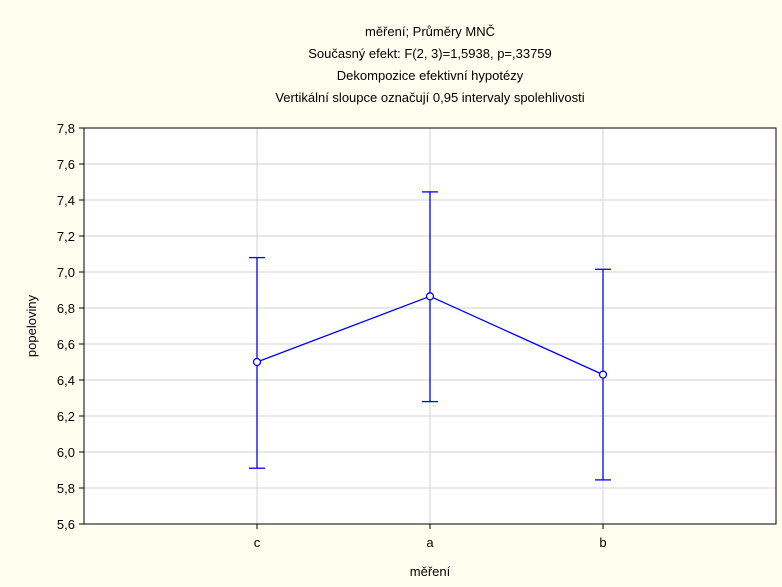  What do you see at coordinates (430, 542) in the screenshot?
I see `x-tick-label: a` at bounding box center [430, 542].